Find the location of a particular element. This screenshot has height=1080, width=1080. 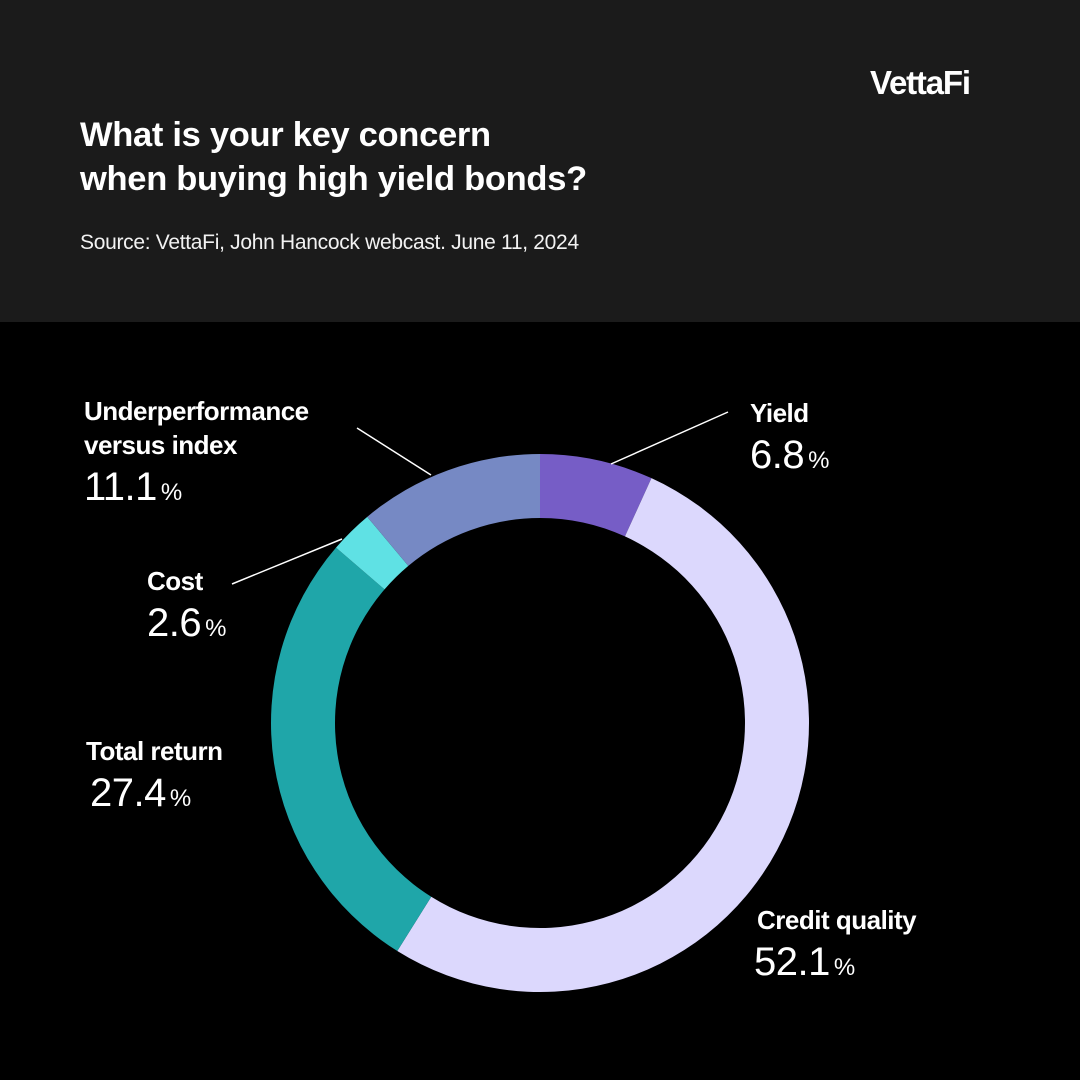

label-underperformance: Underperformance versus index 11.1% is located at coordinates (196, 455).